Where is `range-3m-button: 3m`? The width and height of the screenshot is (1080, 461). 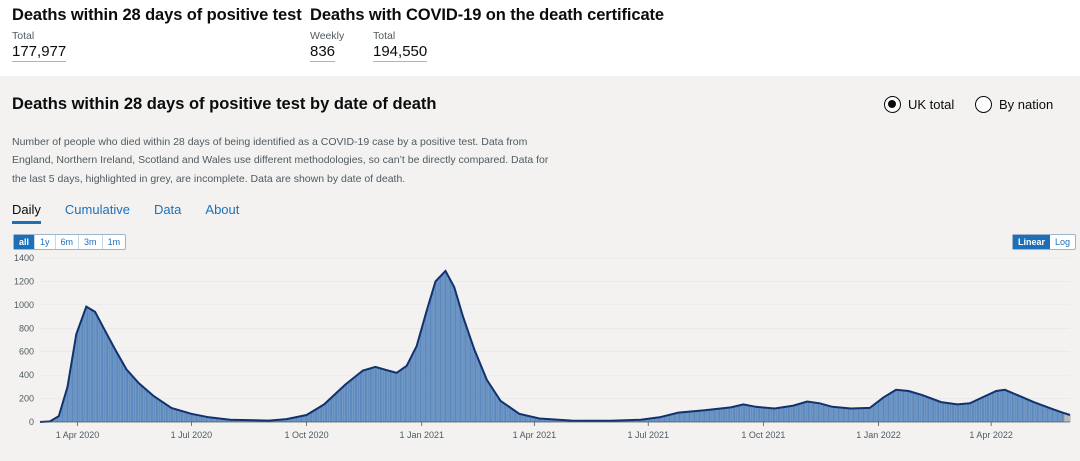 range-3m-button: 3m is located at coordinates (91, 242).